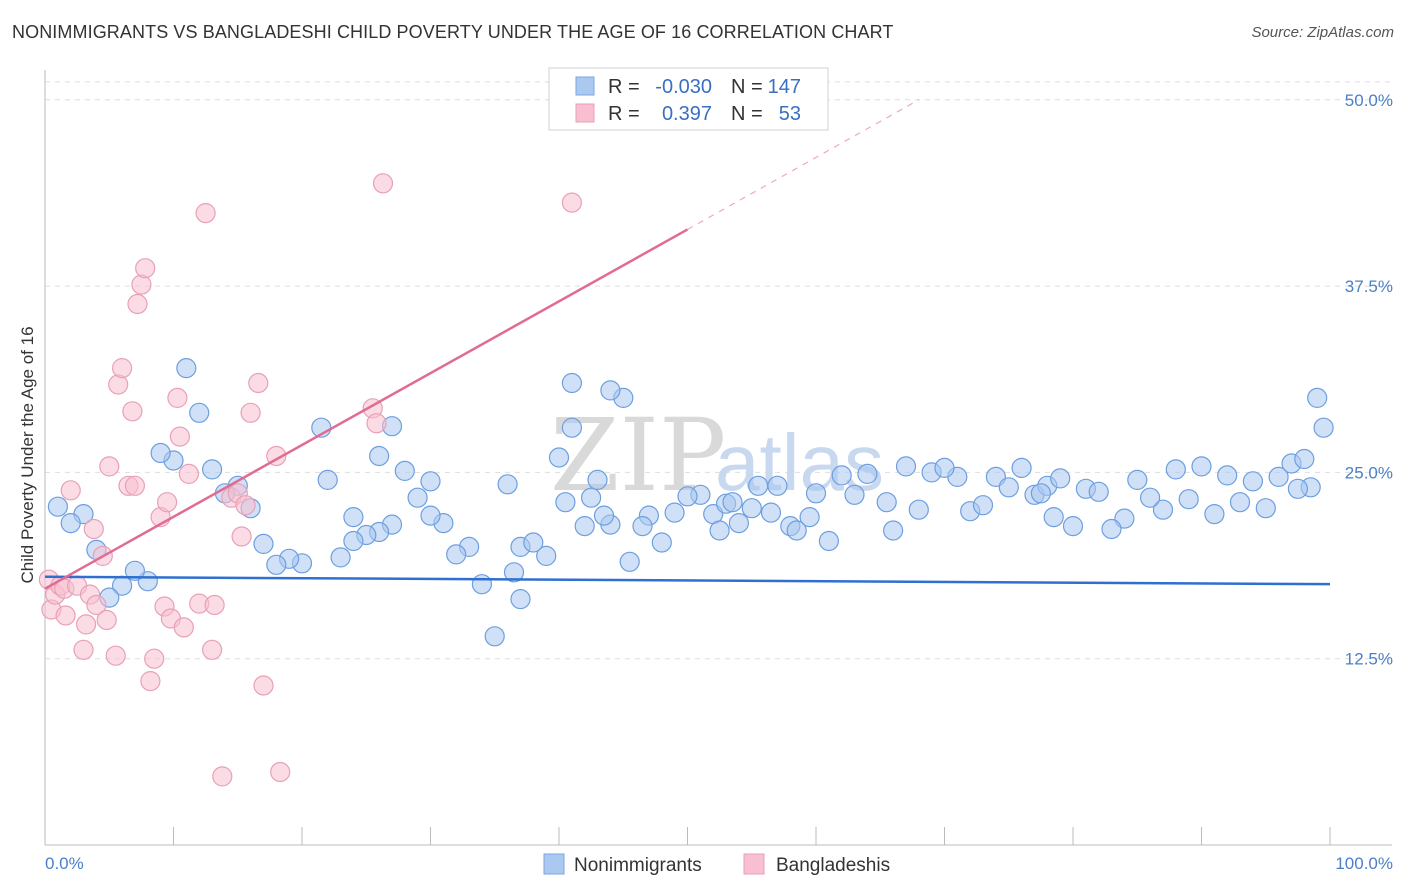 This screenshot has height=892, width=1406. Describe the element at coordinates (1369, 286) in the screenshot. I see `y-tick-label: 37.5%` at that location.